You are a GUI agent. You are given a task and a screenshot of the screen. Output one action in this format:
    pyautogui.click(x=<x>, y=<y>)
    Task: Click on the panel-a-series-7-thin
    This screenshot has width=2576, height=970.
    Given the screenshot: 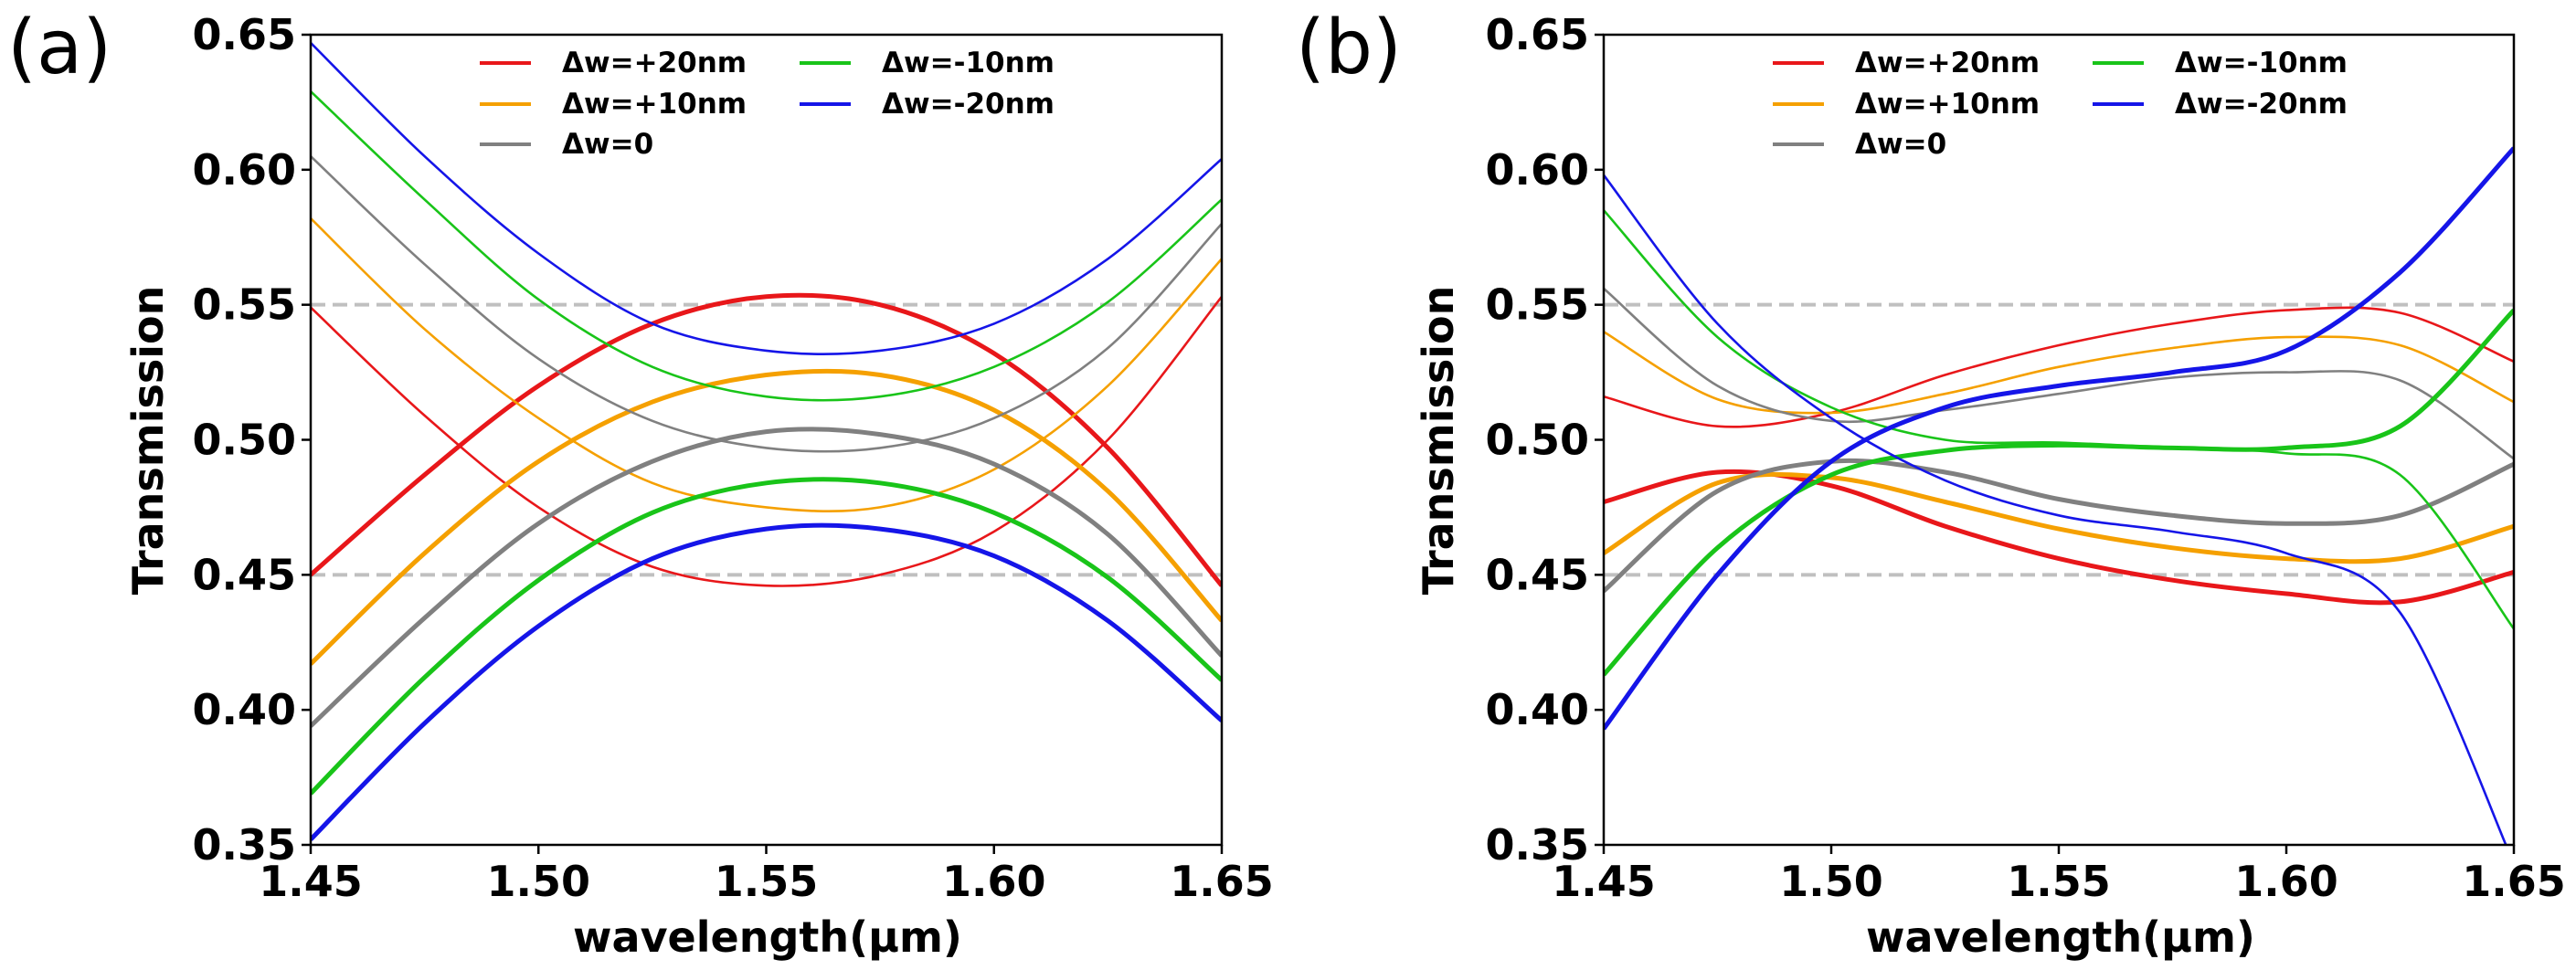 What is the action you would take?
    pyautogui.click(x=766, y=246)
    